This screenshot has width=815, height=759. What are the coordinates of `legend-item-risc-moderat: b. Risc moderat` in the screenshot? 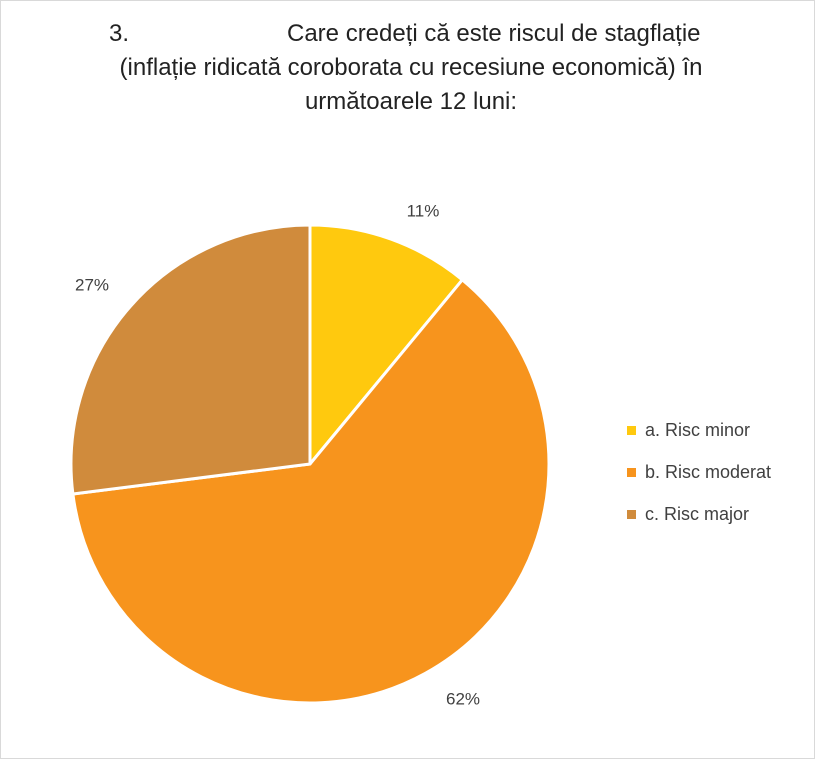 It's located at (699, 472).